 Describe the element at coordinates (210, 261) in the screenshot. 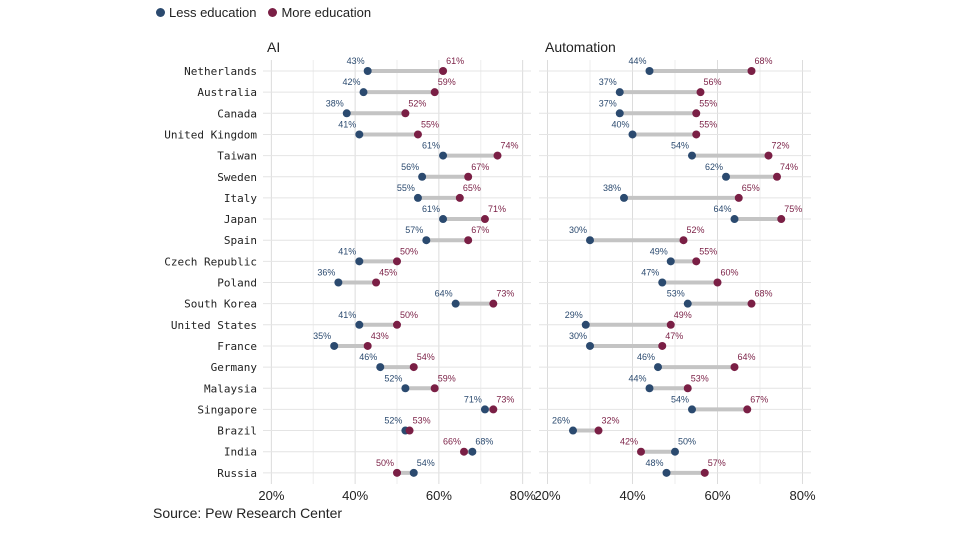

I see `category-label: Czech Republic` at that location.